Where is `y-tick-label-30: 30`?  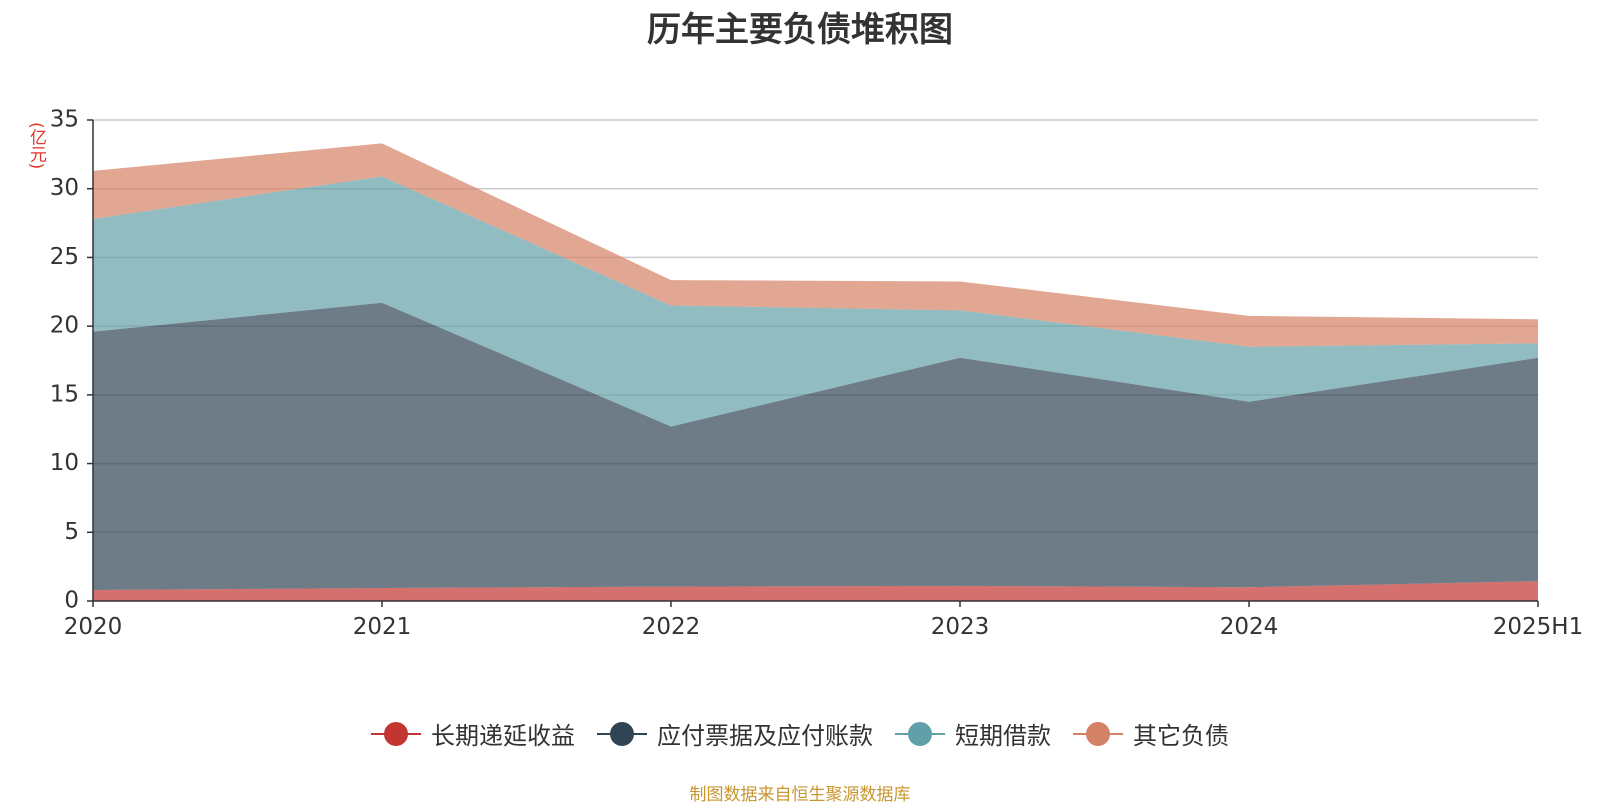 y-tick-label-30: 30 is located at coordinates (64, 188).